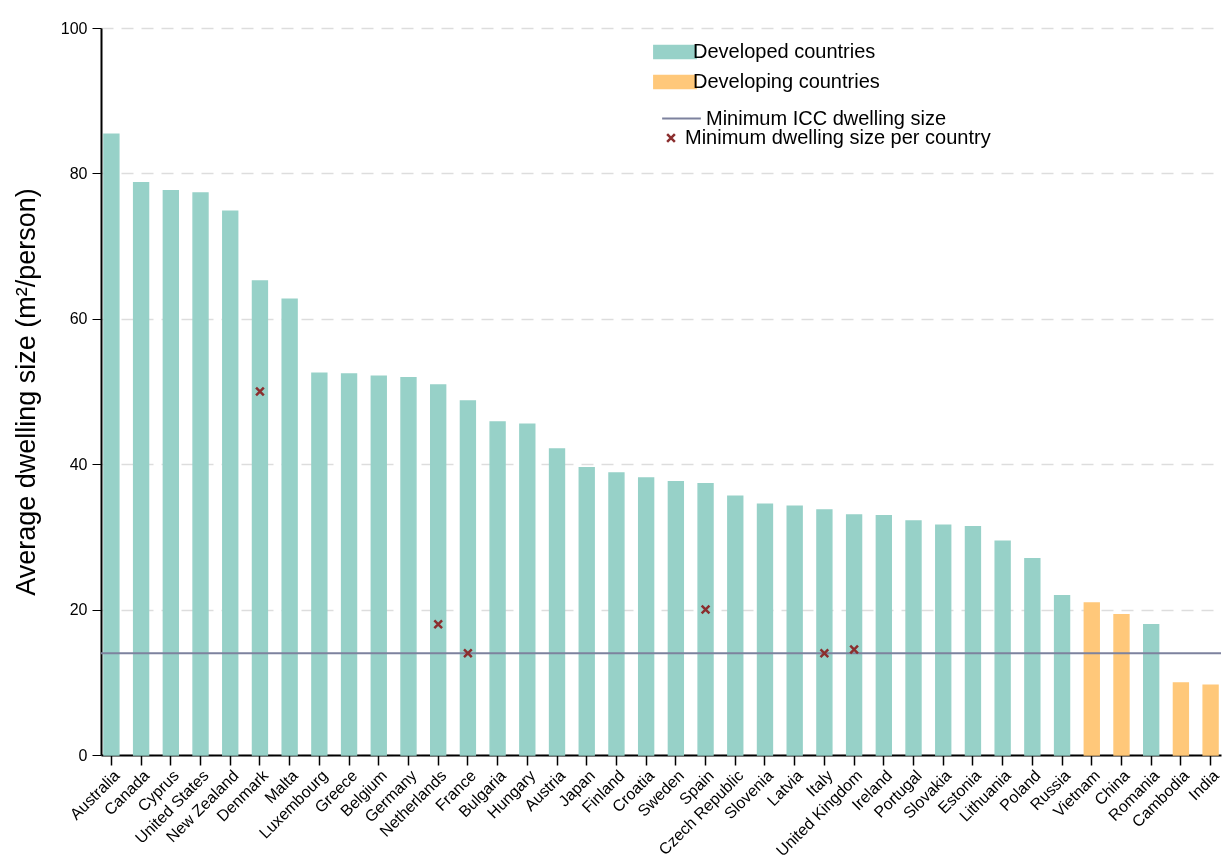 The width and height of the screenshot is (1231, 867). What do you see at coordinates (74, 28) in the screenshot?
I see `y-tick-label: 100` at bounding box center [74, 28].